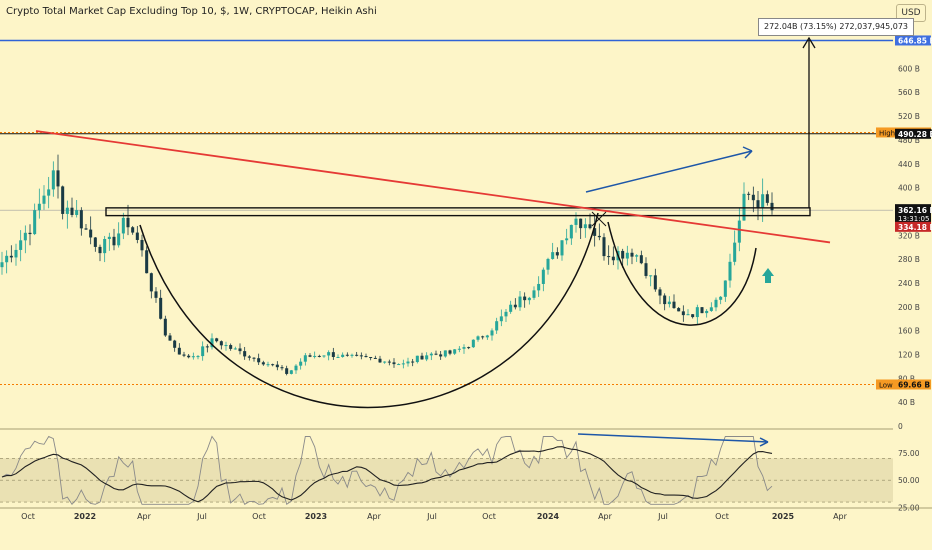 The height and width of the screenshot is (550, 932). I want to click on price-tick-label: 440 B, so click(909, 164).